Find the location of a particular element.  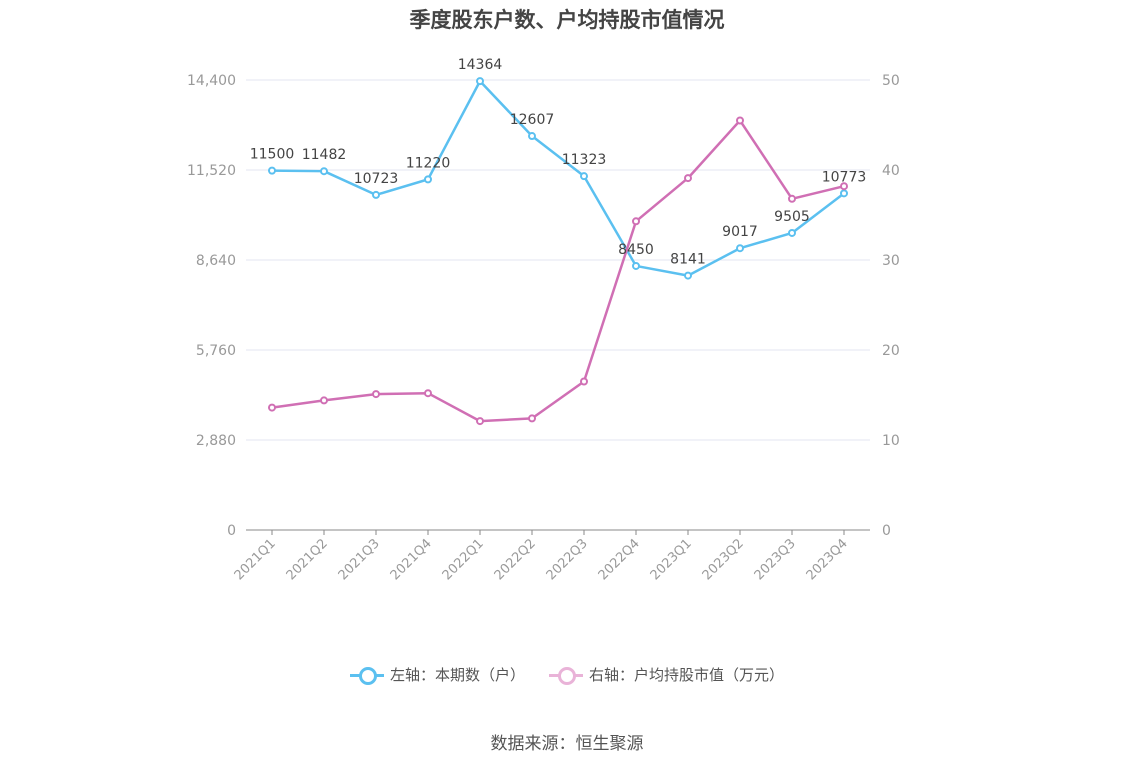

data-label: 8141 is located at coordinates (688, 260).